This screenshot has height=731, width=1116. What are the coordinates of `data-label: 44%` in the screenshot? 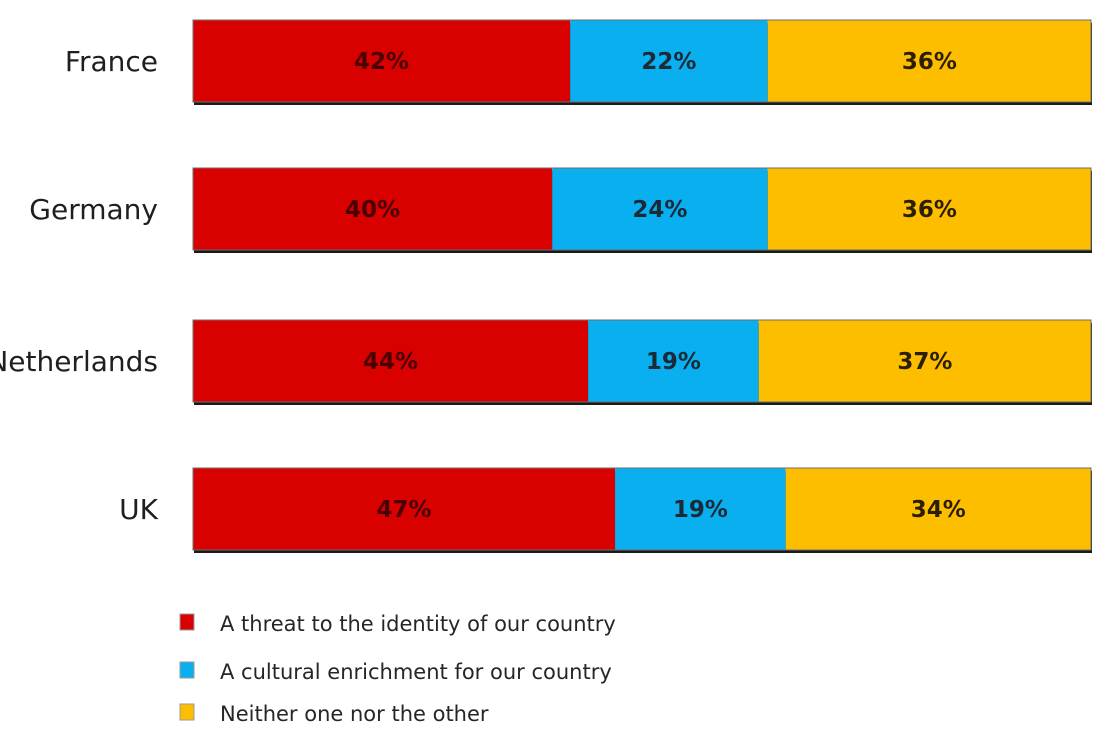 It's located at (390, 362).